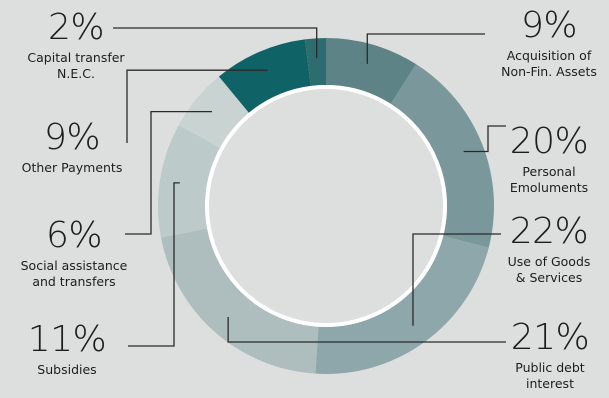 This screenshot has height=398, width=609. What do you see at coordinates (76, 27) in the screenshot?
I see `pct-capital-transfer: 2%` at bounding box center [76, 27].